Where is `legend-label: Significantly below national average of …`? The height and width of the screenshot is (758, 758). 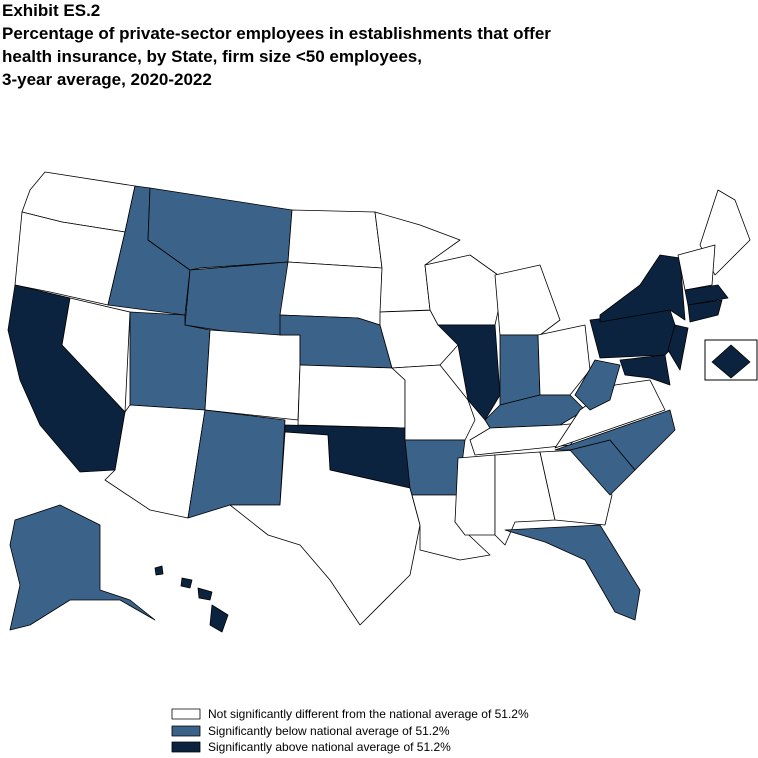
legend-label: Significantly below national average of … is located at coordinates (329, 731).